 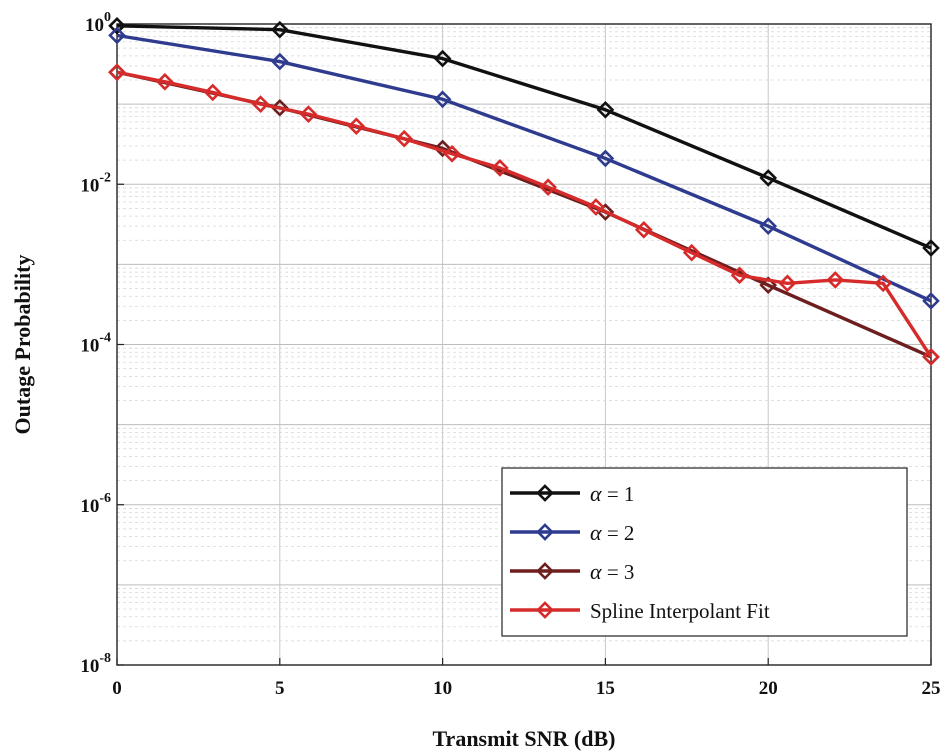 I want to click on legend-box, so click(x=704, y=552).